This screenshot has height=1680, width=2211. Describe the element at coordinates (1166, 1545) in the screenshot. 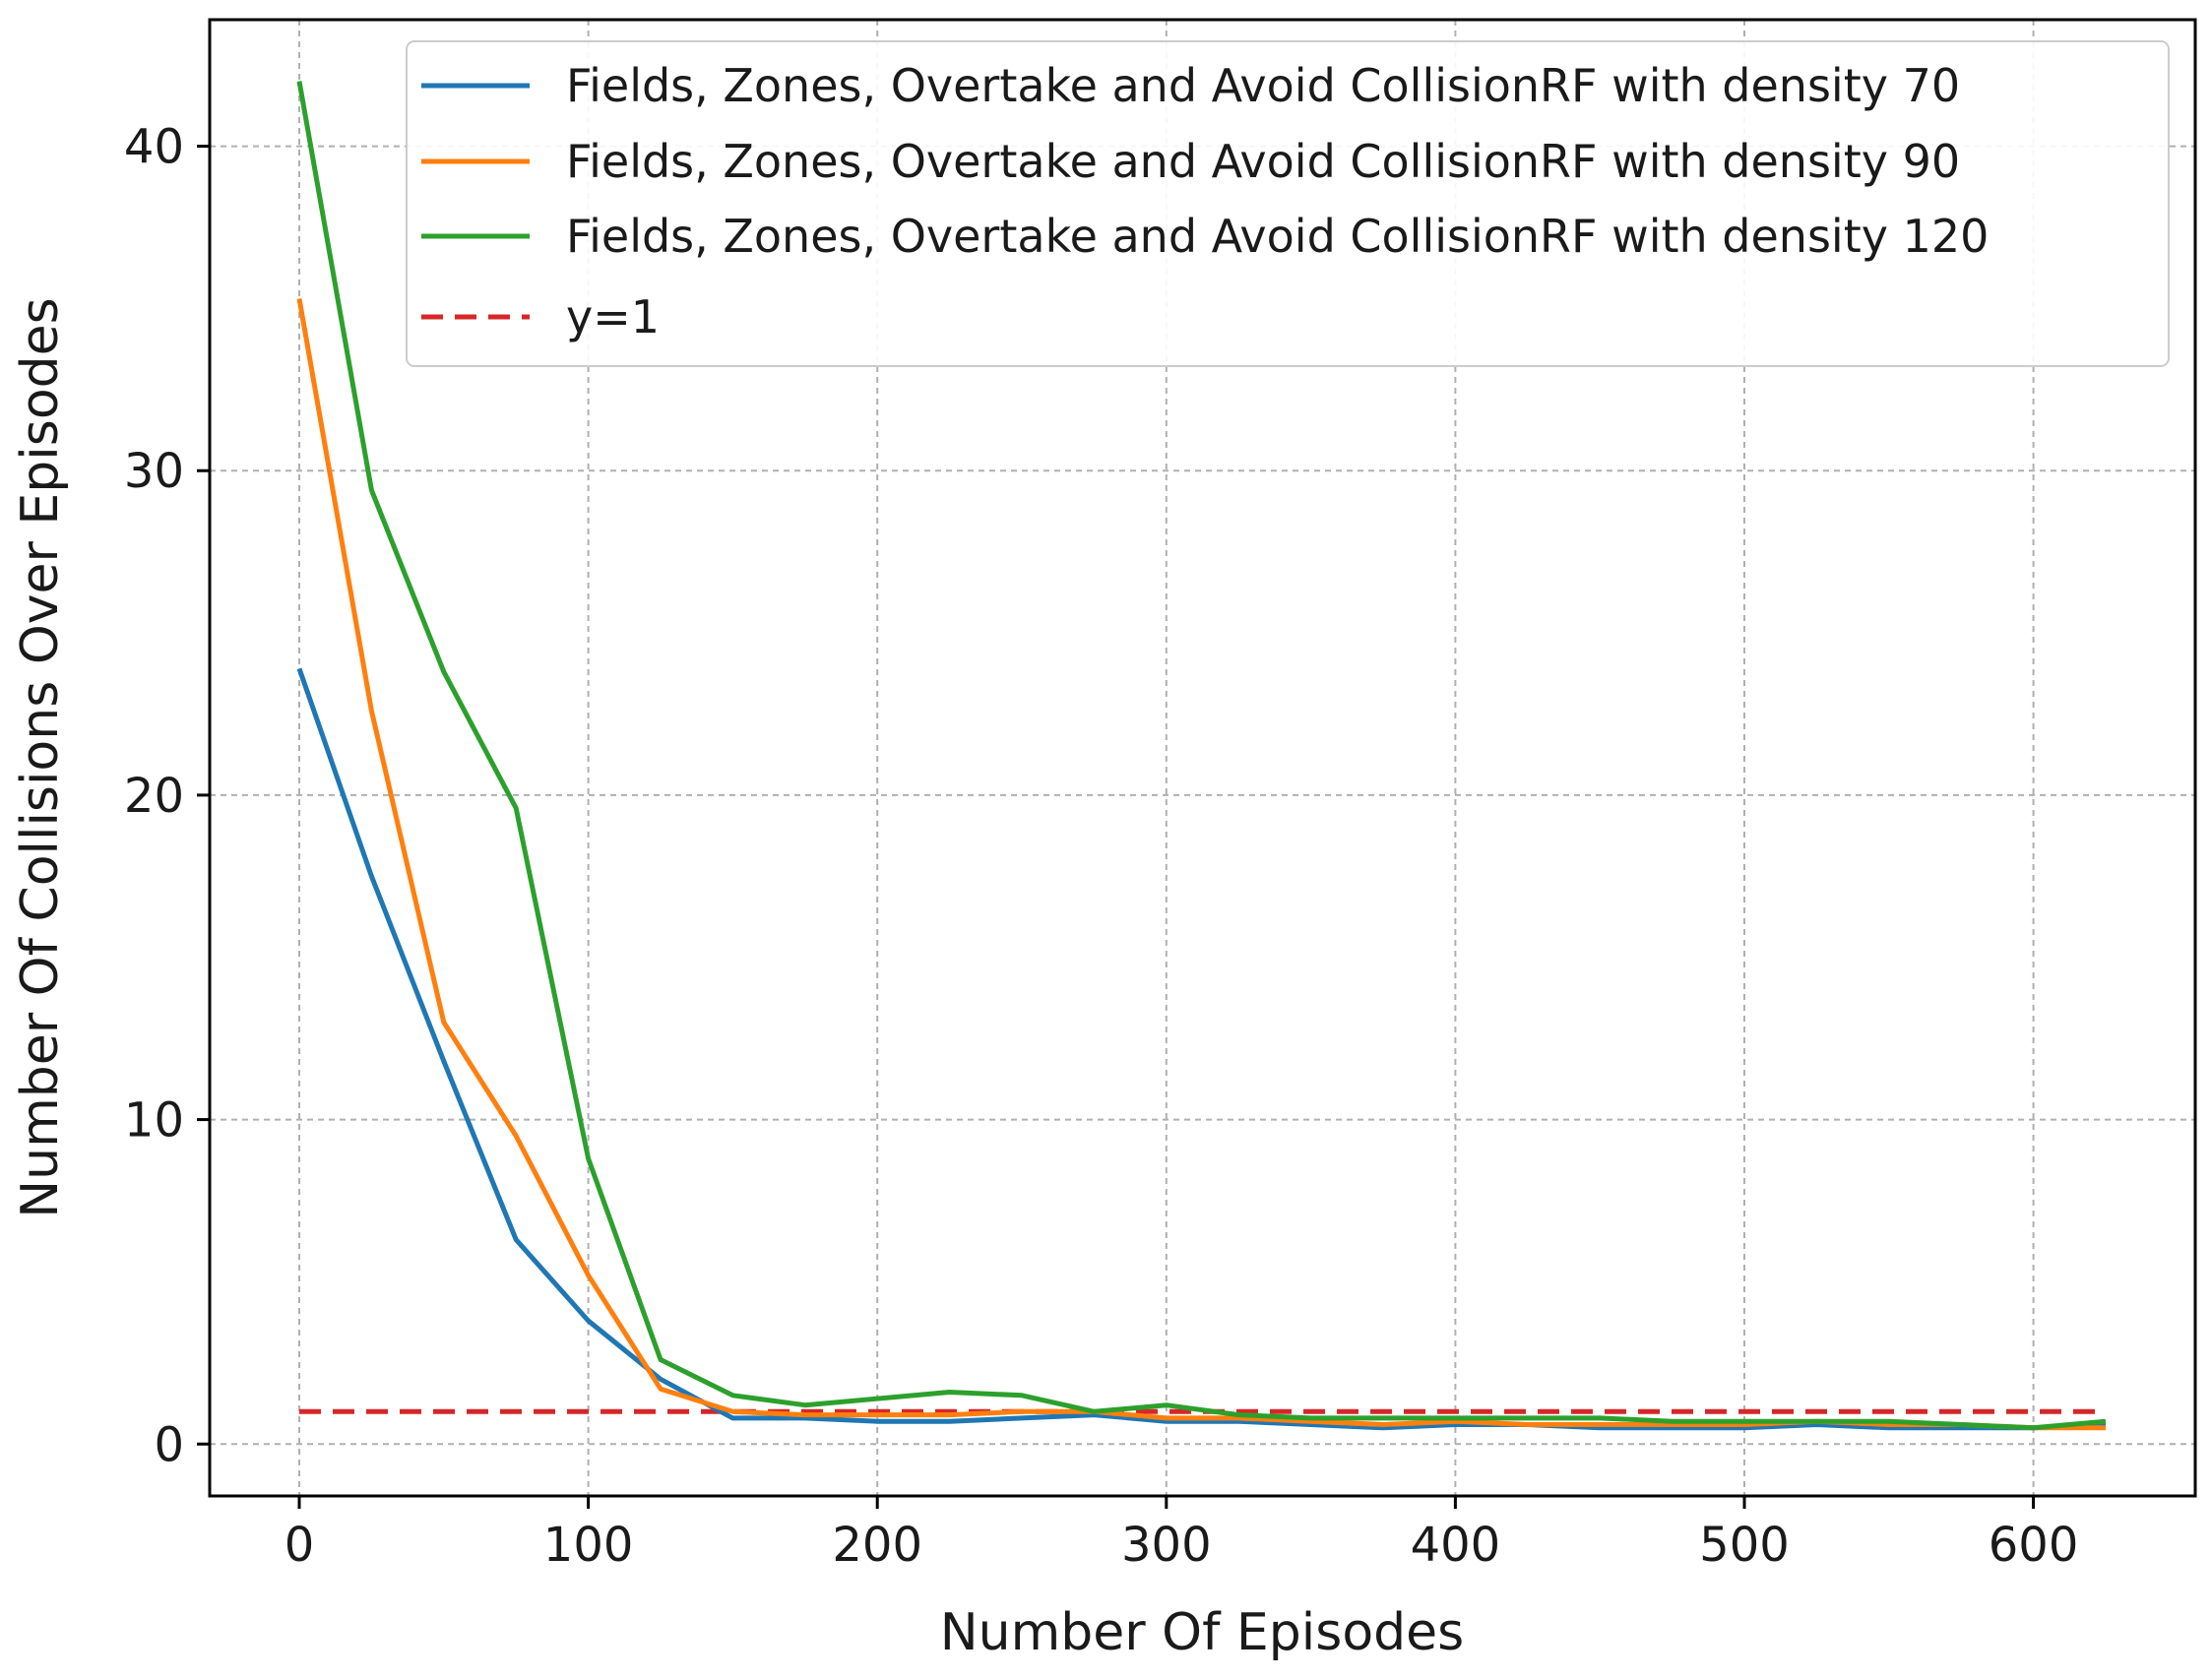

I see `x-tick-label-300: 300` at that location.